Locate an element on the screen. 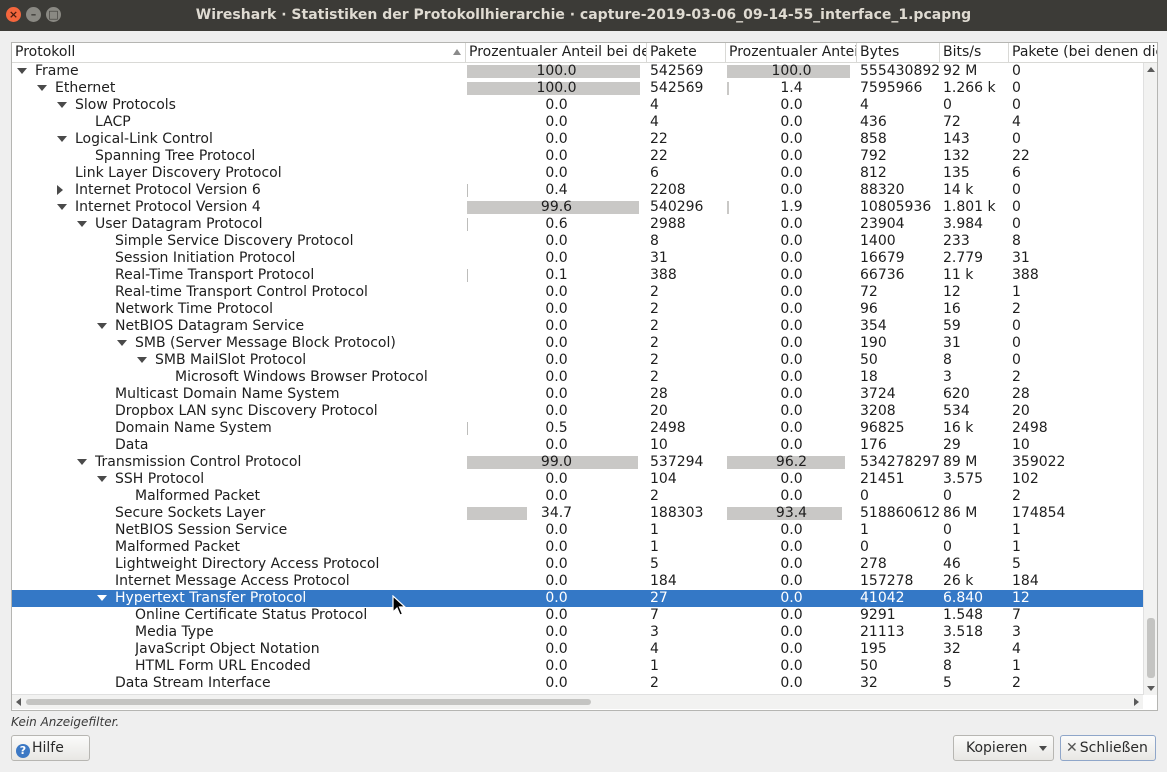 This screenshot has height=772, width=1167. close-button: ✕ Schließen is located at coordinates (1108, 748).